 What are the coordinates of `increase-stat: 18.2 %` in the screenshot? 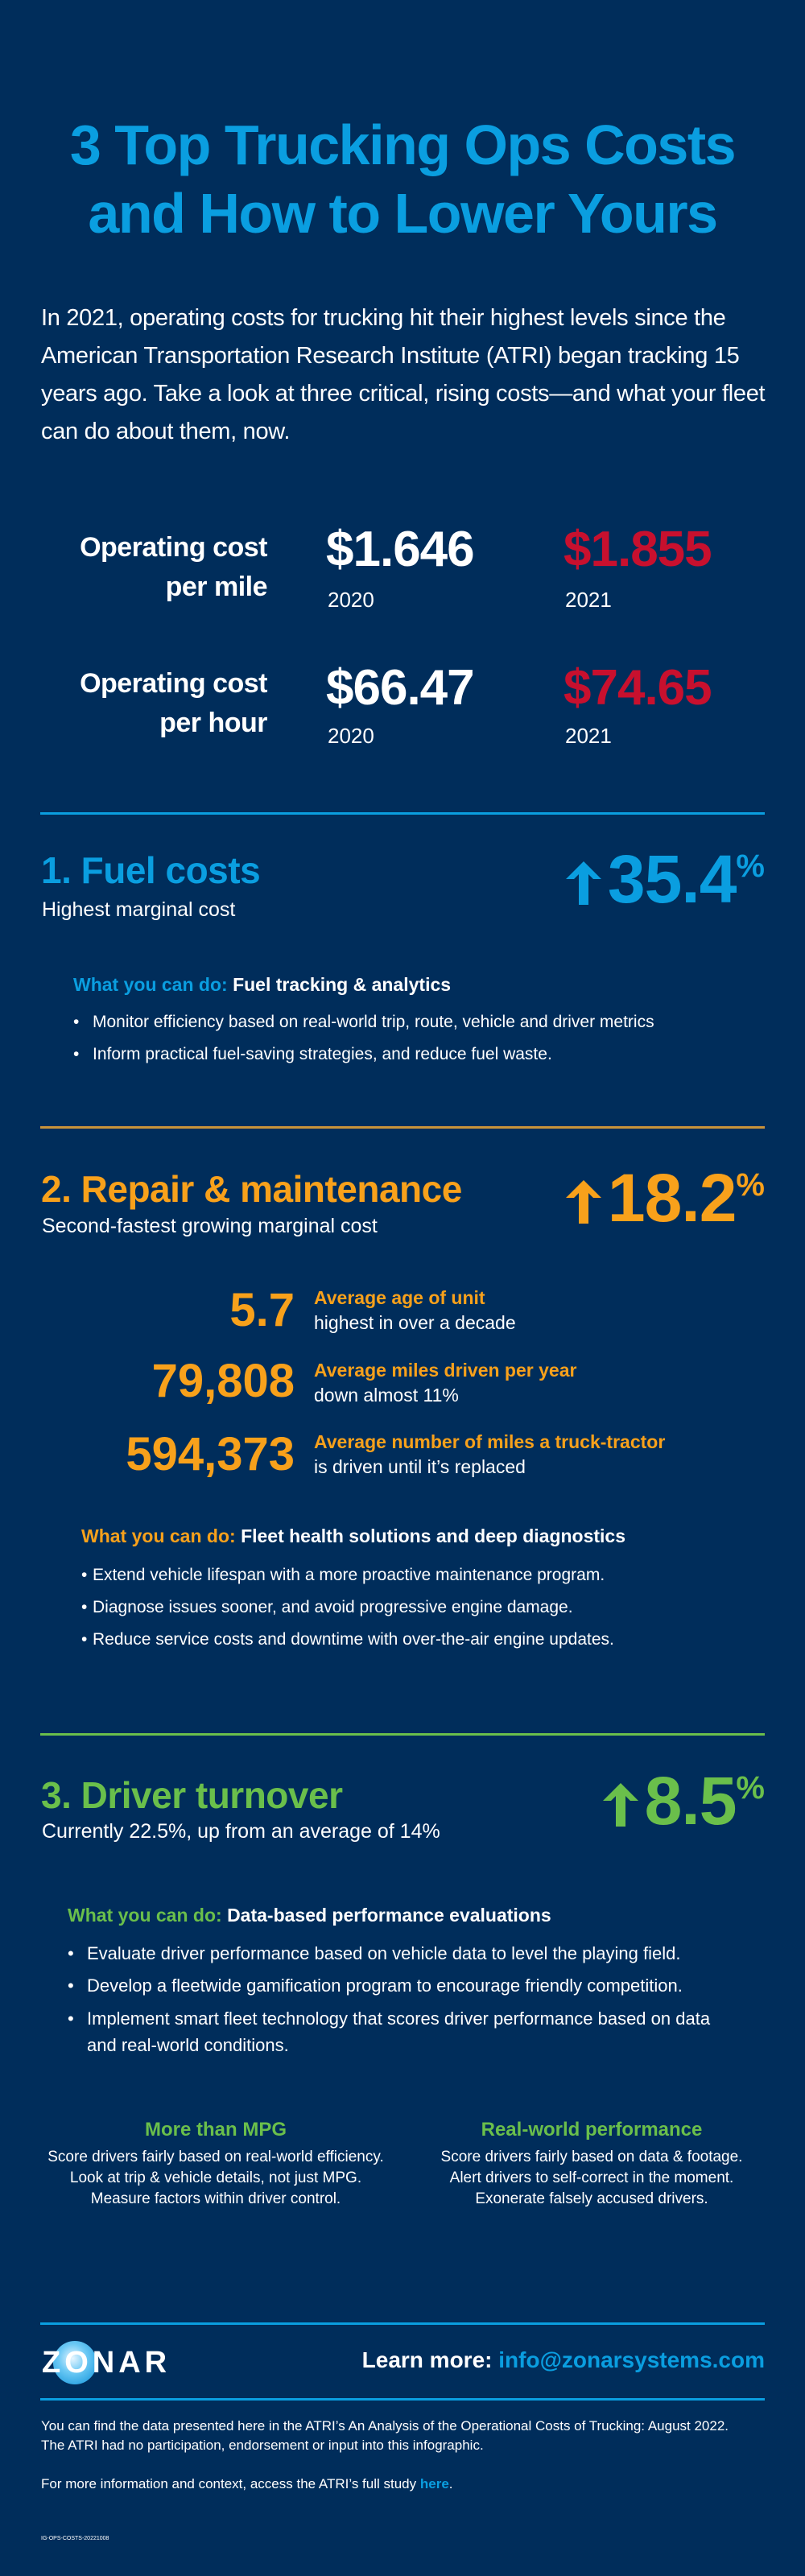 It's located at (664, 1198).